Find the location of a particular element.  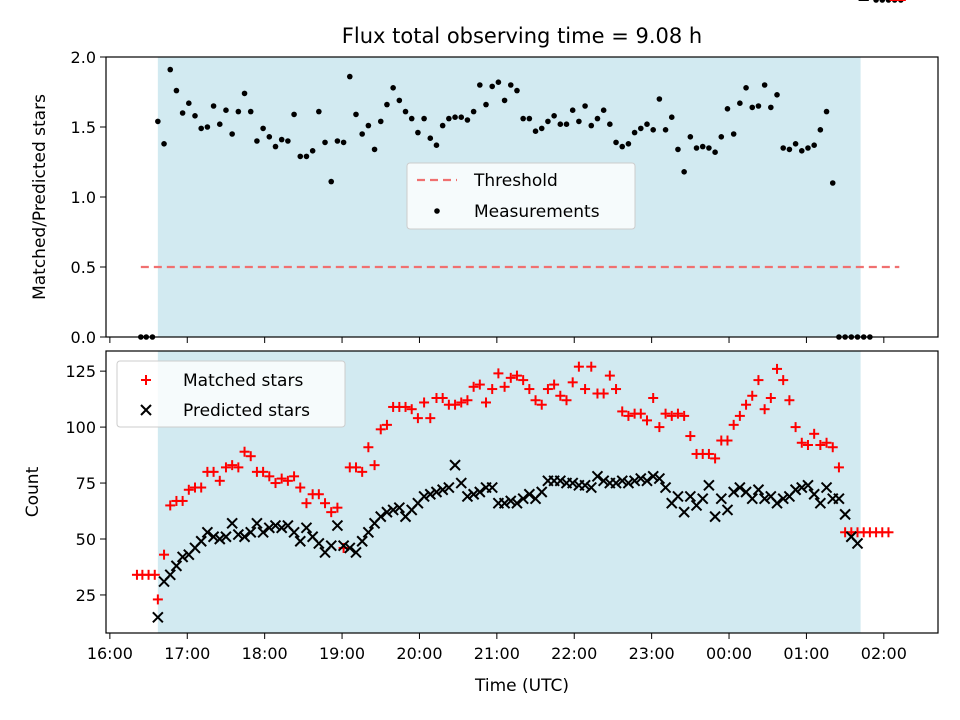

top-y-axis-label: Matched/Predicted stars is located at coordinates (40, 197).